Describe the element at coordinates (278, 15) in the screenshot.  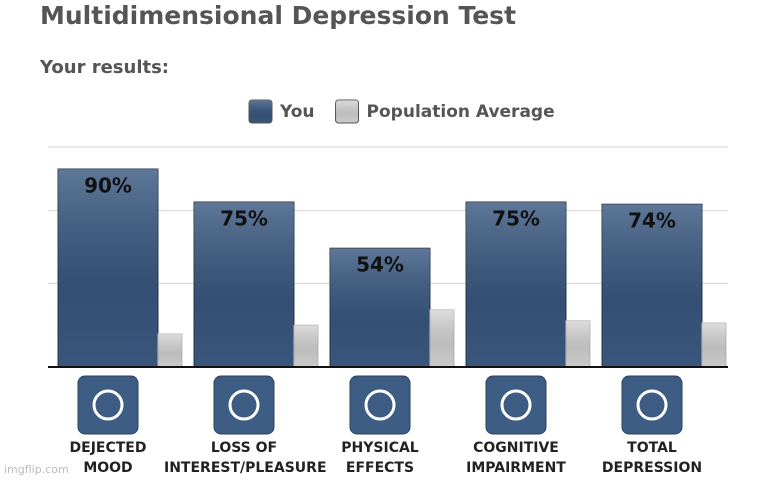
I see `chart-title: Multidimensional Depression Test` at that location.